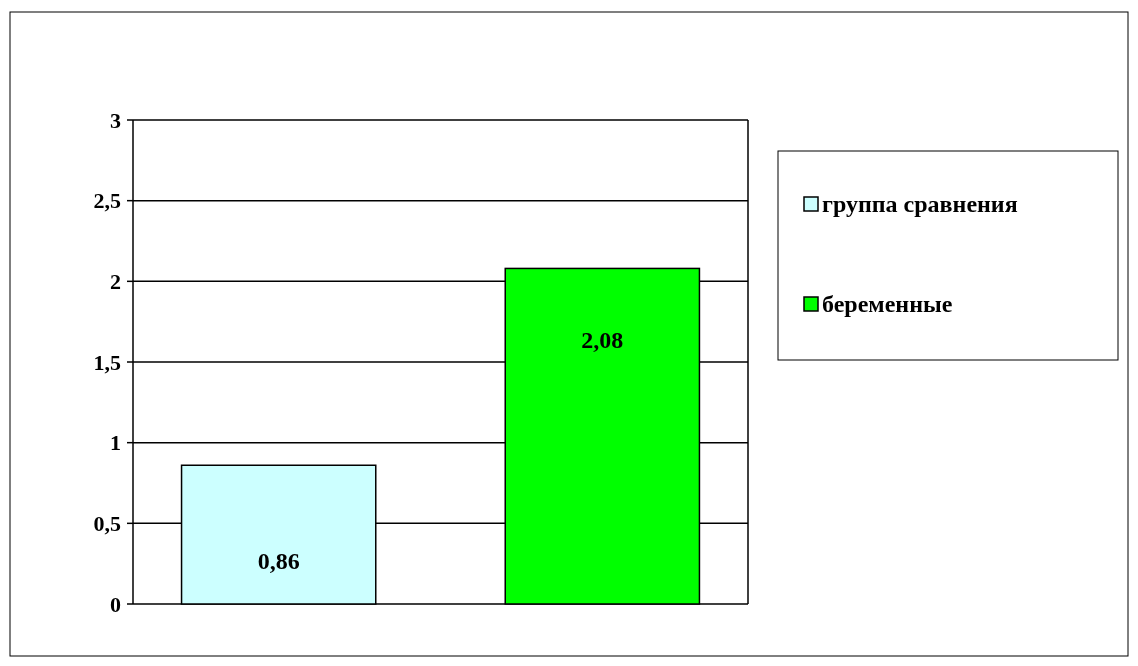 Image resolution: width=1138 pixels, height=666 pixels. What do you see at coordinates (107, 524) in the screenshot?
I see `y-tick-label: 0,5` at bounding box center [107, 524].